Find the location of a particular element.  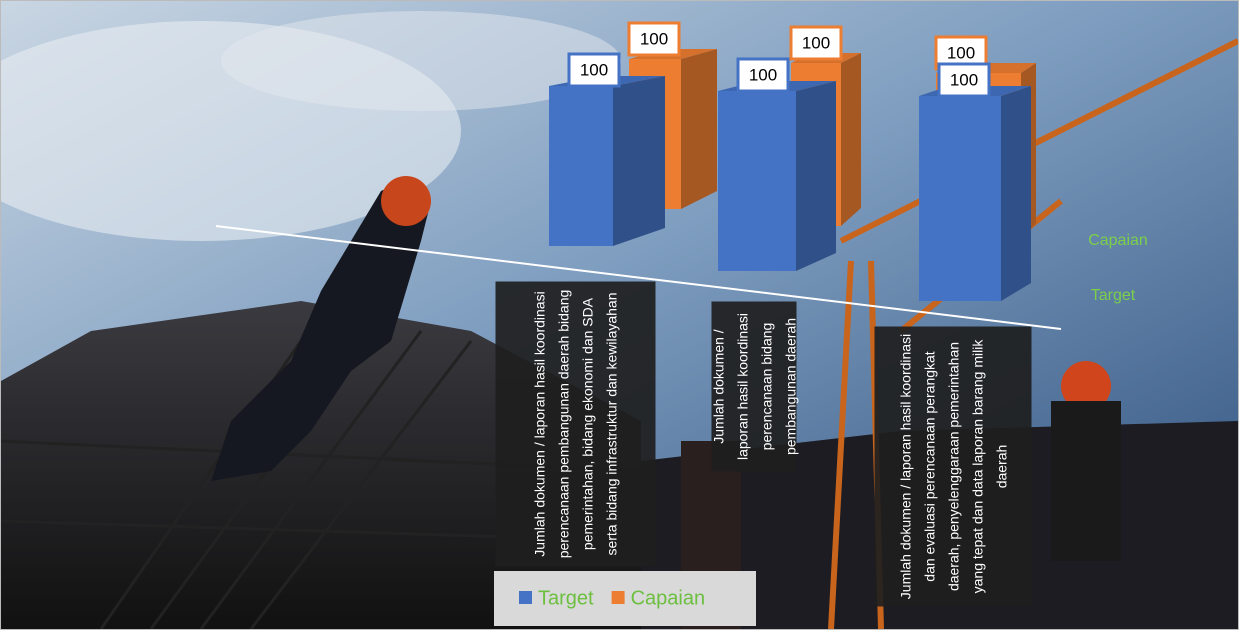

depth-axis-label: Capaian is located at coordinates (1118, 240).